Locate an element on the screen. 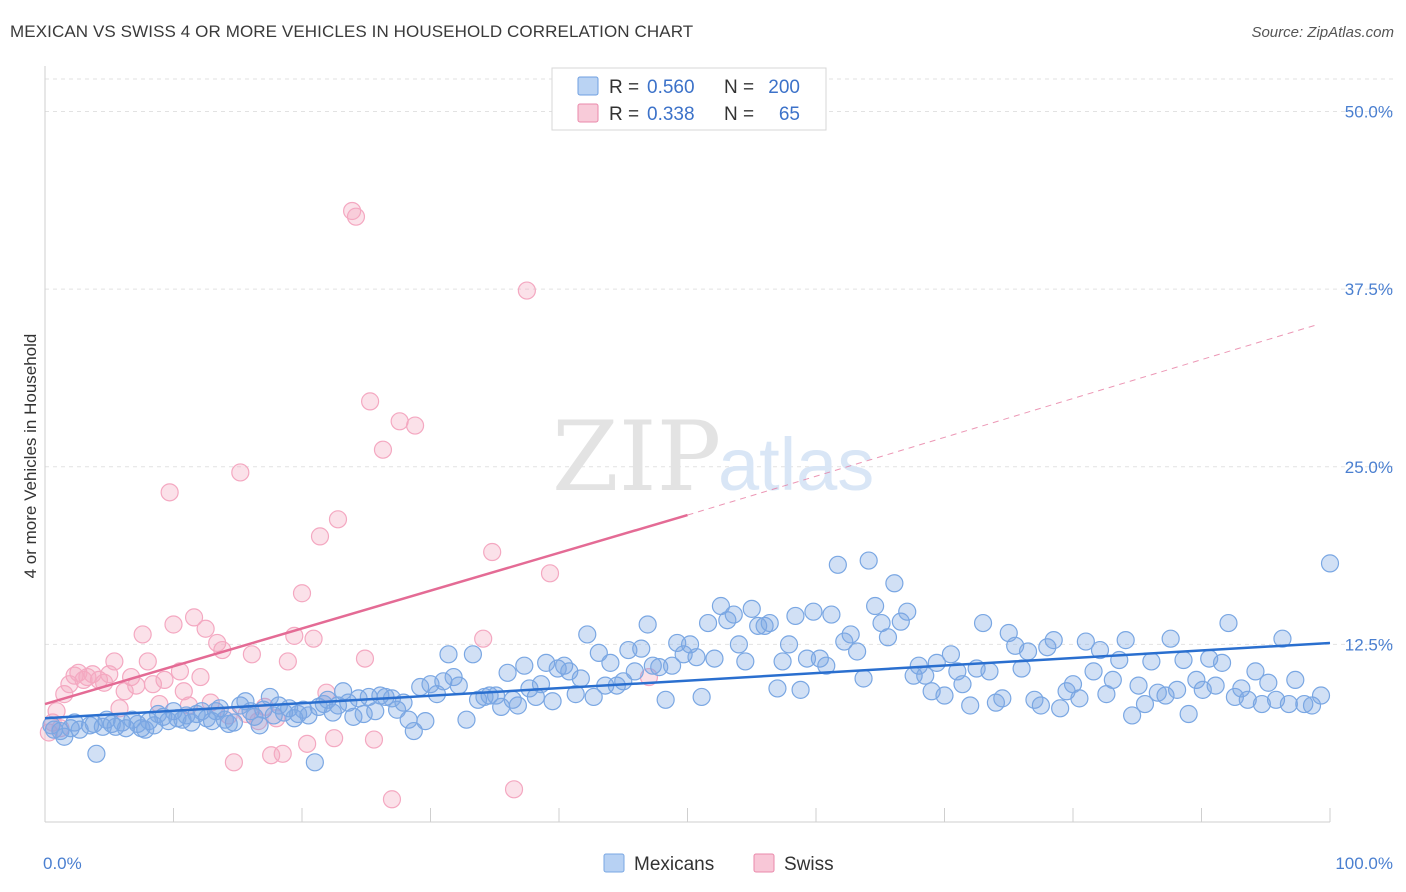  watermark-atlas: atlas is located at coordinates (796, 464).